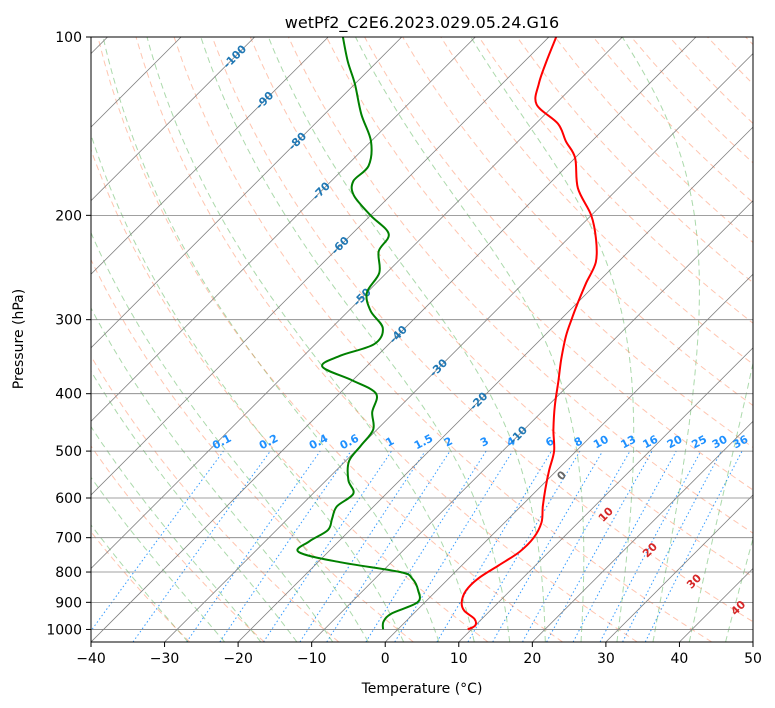  I want to click on mixing-ratio-label: 36, so click(741, 442).